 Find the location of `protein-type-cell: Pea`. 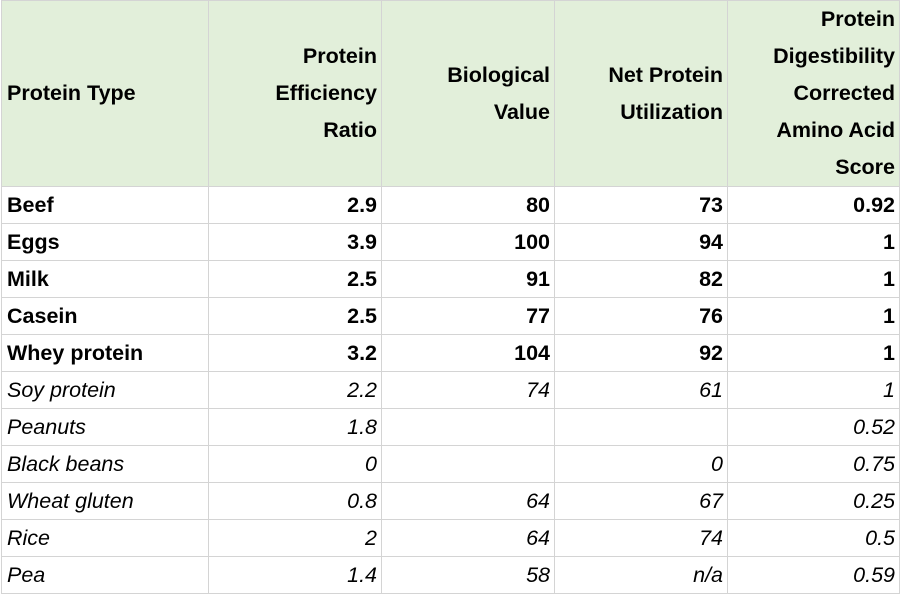

protein-type-cell: Pea is located at coordinates (105, 575).